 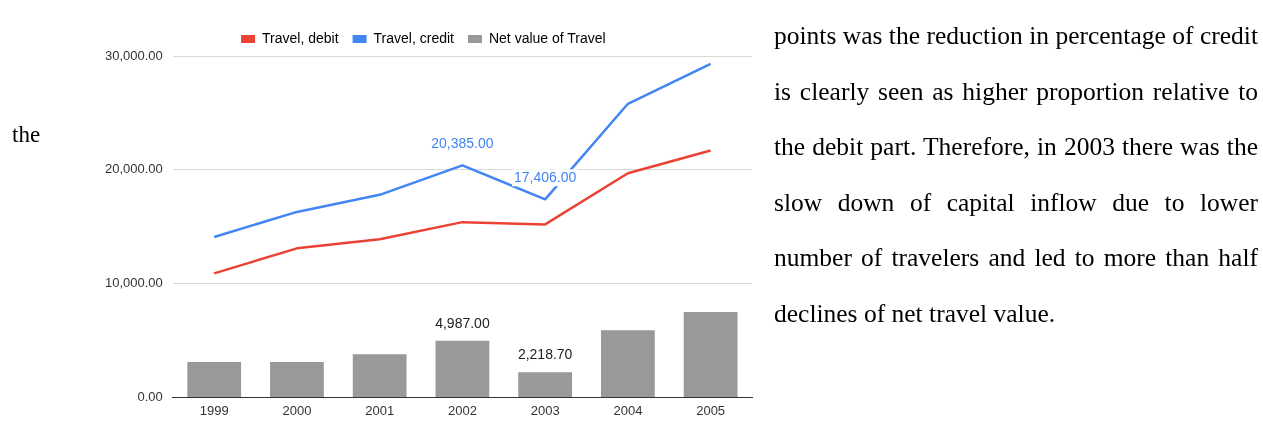 What do you see at coordinates (214, 410) in the screenshot?
I see `x-tick-label: 1999` at bounding box center [214, 410].